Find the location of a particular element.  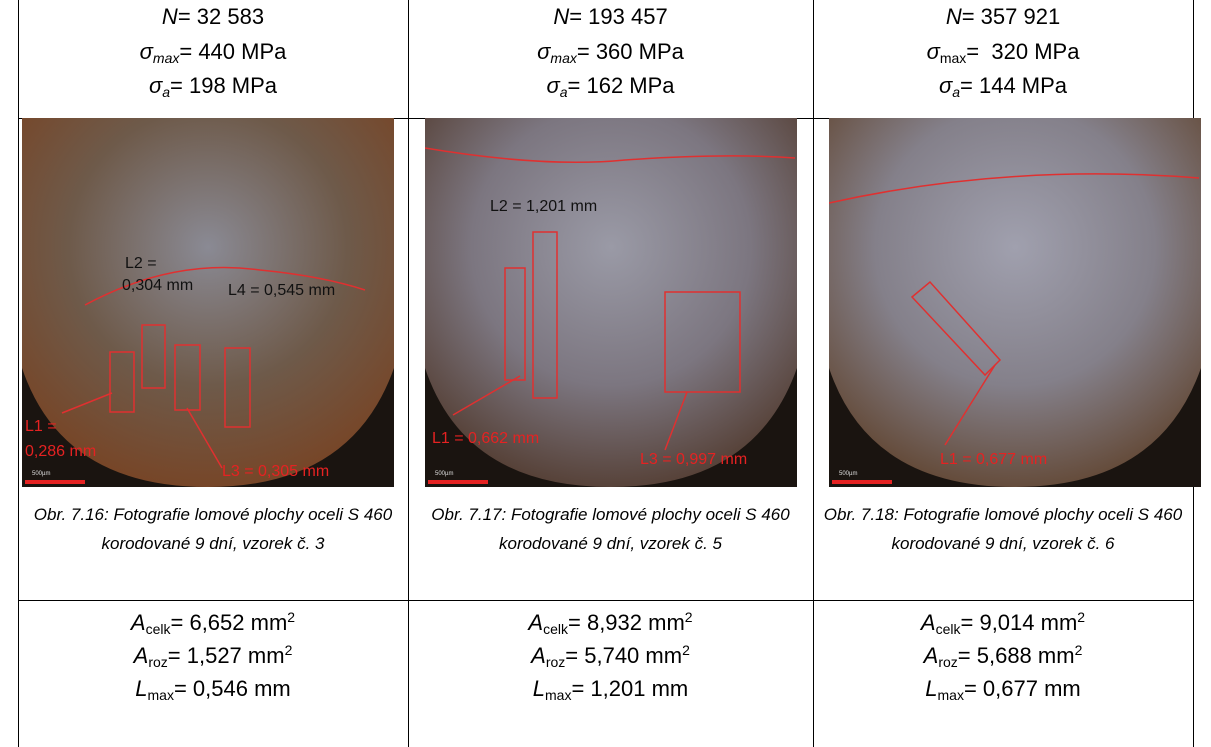

value: = 357 921 is located at coordinates (1011, 16).